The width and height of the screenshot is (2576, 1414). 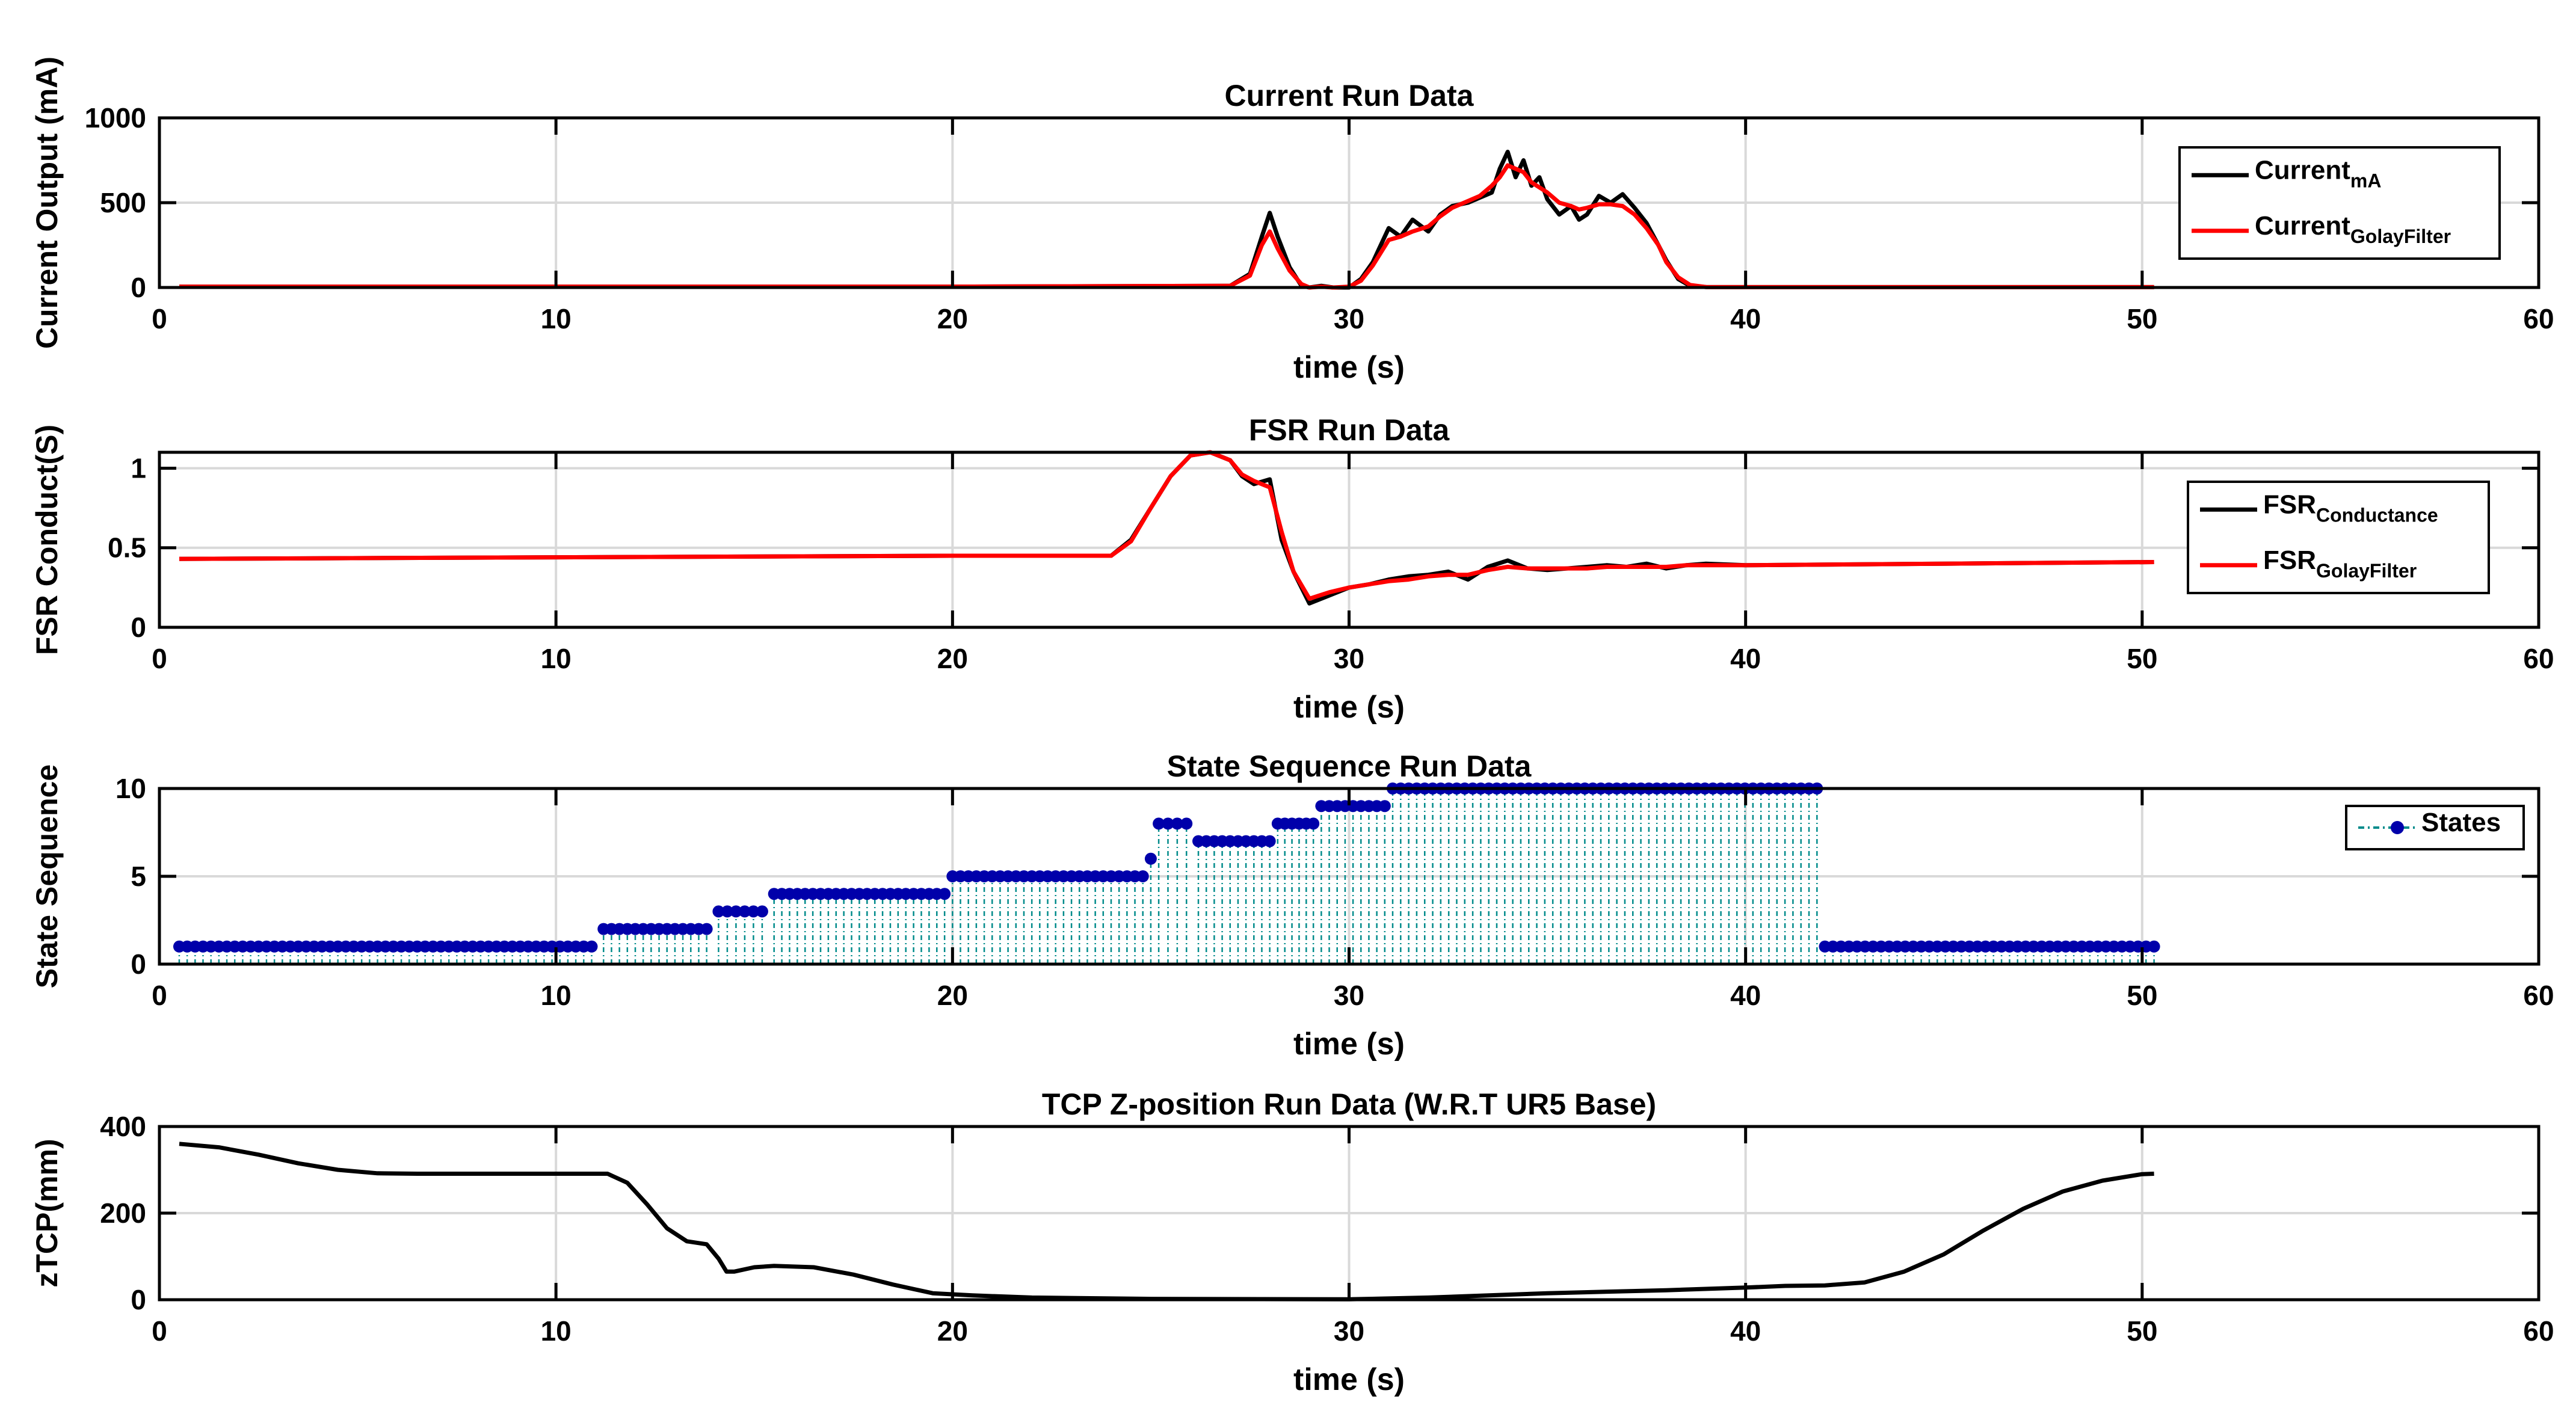 I want to click on legend-label-current-golay: Current, so click(x=2302, y=226).